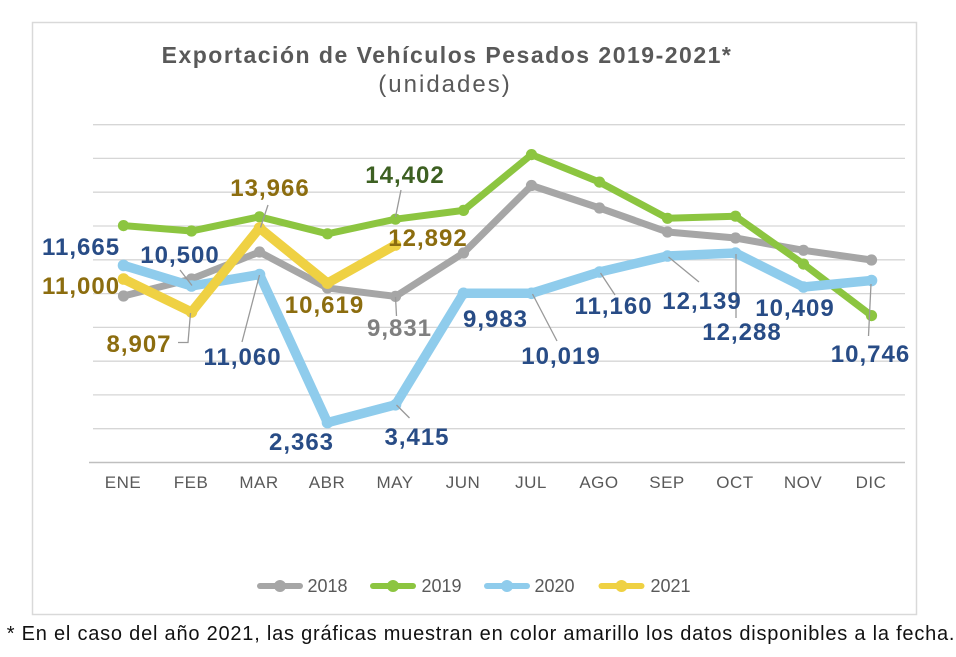 The image size is (956, 657). I want to click on svg-text: MAR, so click(258, 482).